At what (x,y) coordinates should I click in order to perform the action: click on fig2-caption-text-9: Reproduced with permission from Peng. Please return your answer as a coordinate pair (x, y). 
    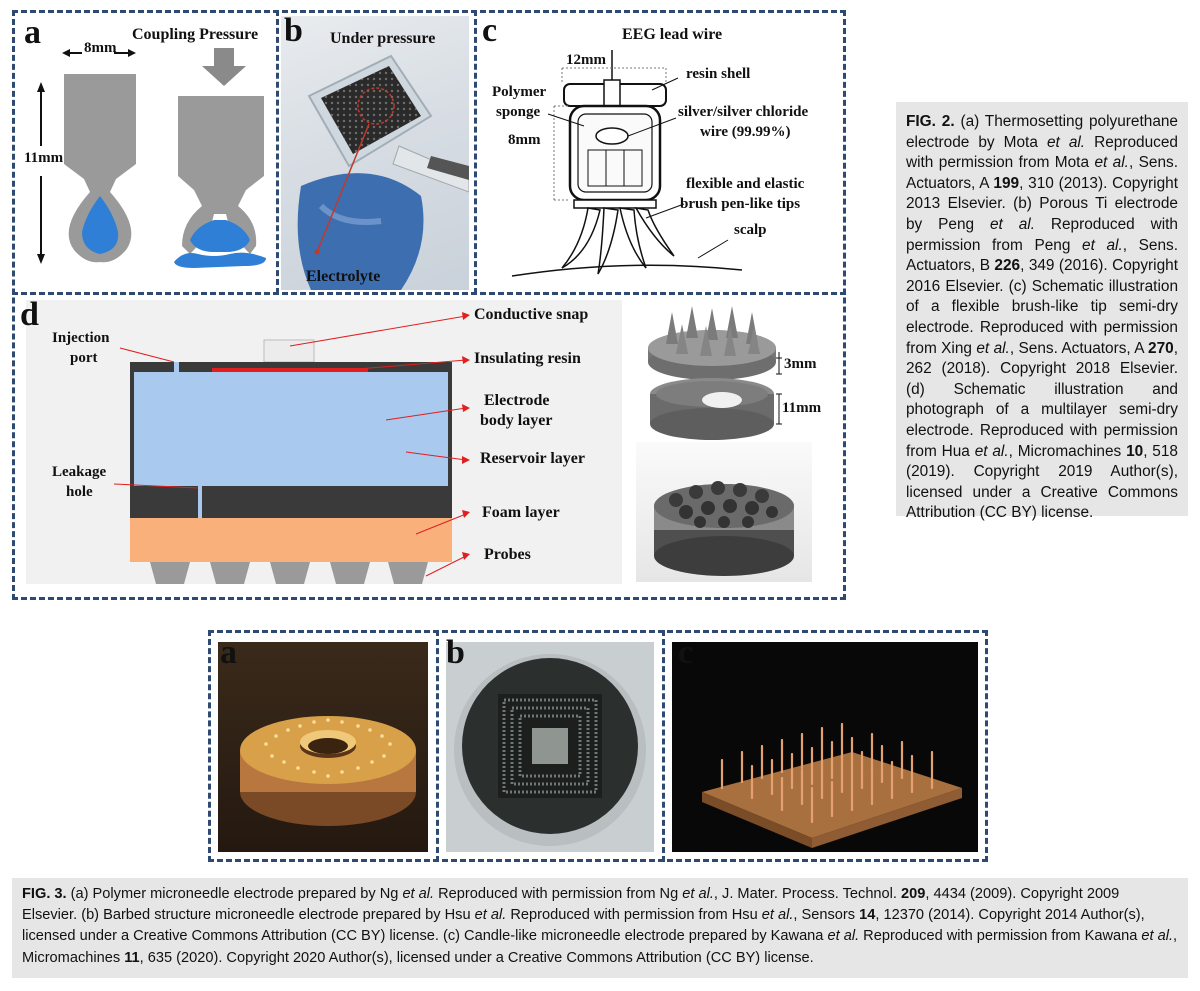
    Looking at the image, I should click on (1042, 234).